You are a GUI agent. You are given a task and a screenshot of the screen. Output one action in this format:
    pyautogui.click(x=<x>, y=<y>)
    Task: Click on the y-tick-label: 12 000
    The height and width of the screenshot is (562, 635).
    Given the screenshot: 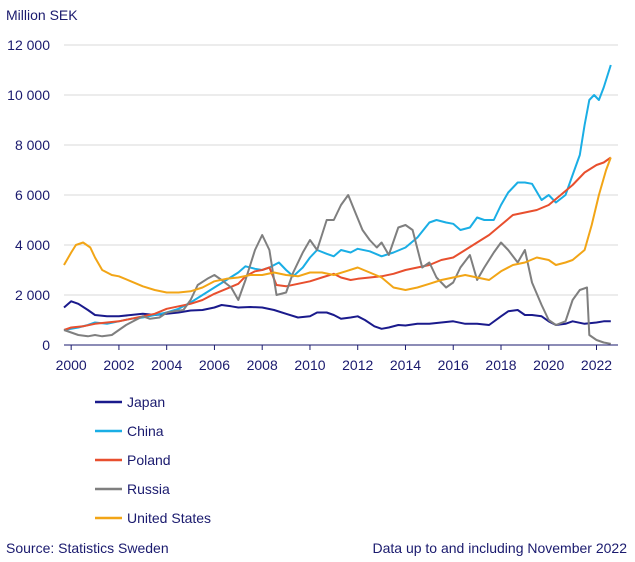 What is the action you would take?
    pyautogui.click(x=28, y=45)
    